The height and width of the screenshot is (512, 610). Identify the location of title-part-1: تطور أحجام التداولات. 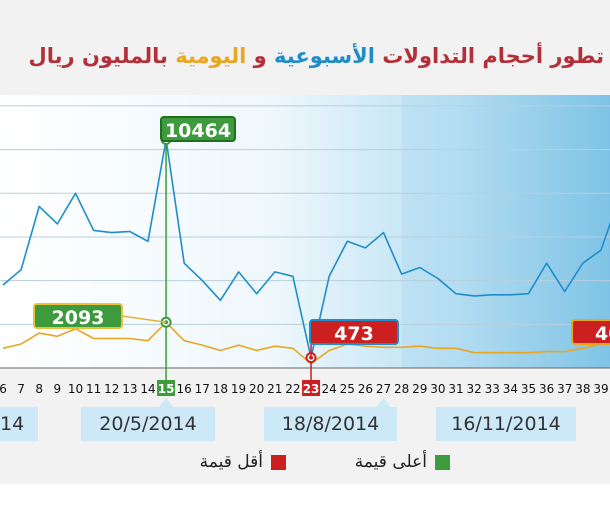
(489, 56).